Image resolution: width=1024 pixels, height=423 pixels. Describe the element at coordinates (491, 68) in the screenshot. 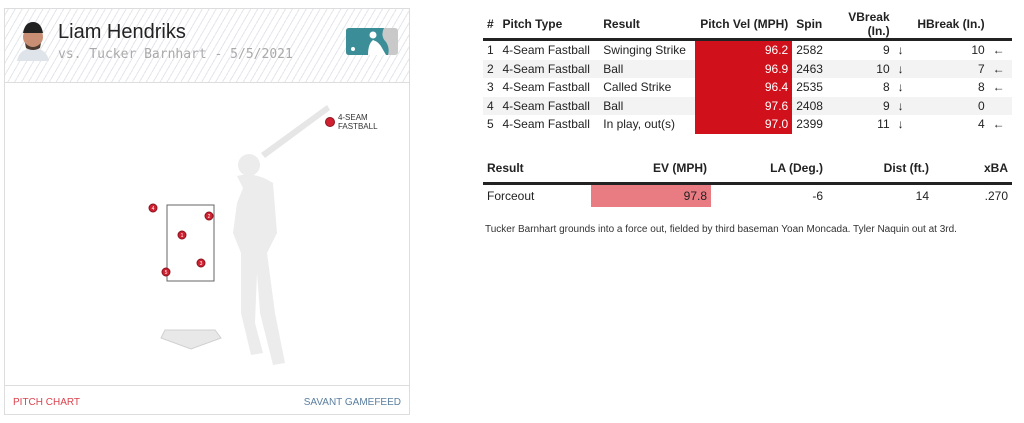

I see `pitch-number: 2` at that location.